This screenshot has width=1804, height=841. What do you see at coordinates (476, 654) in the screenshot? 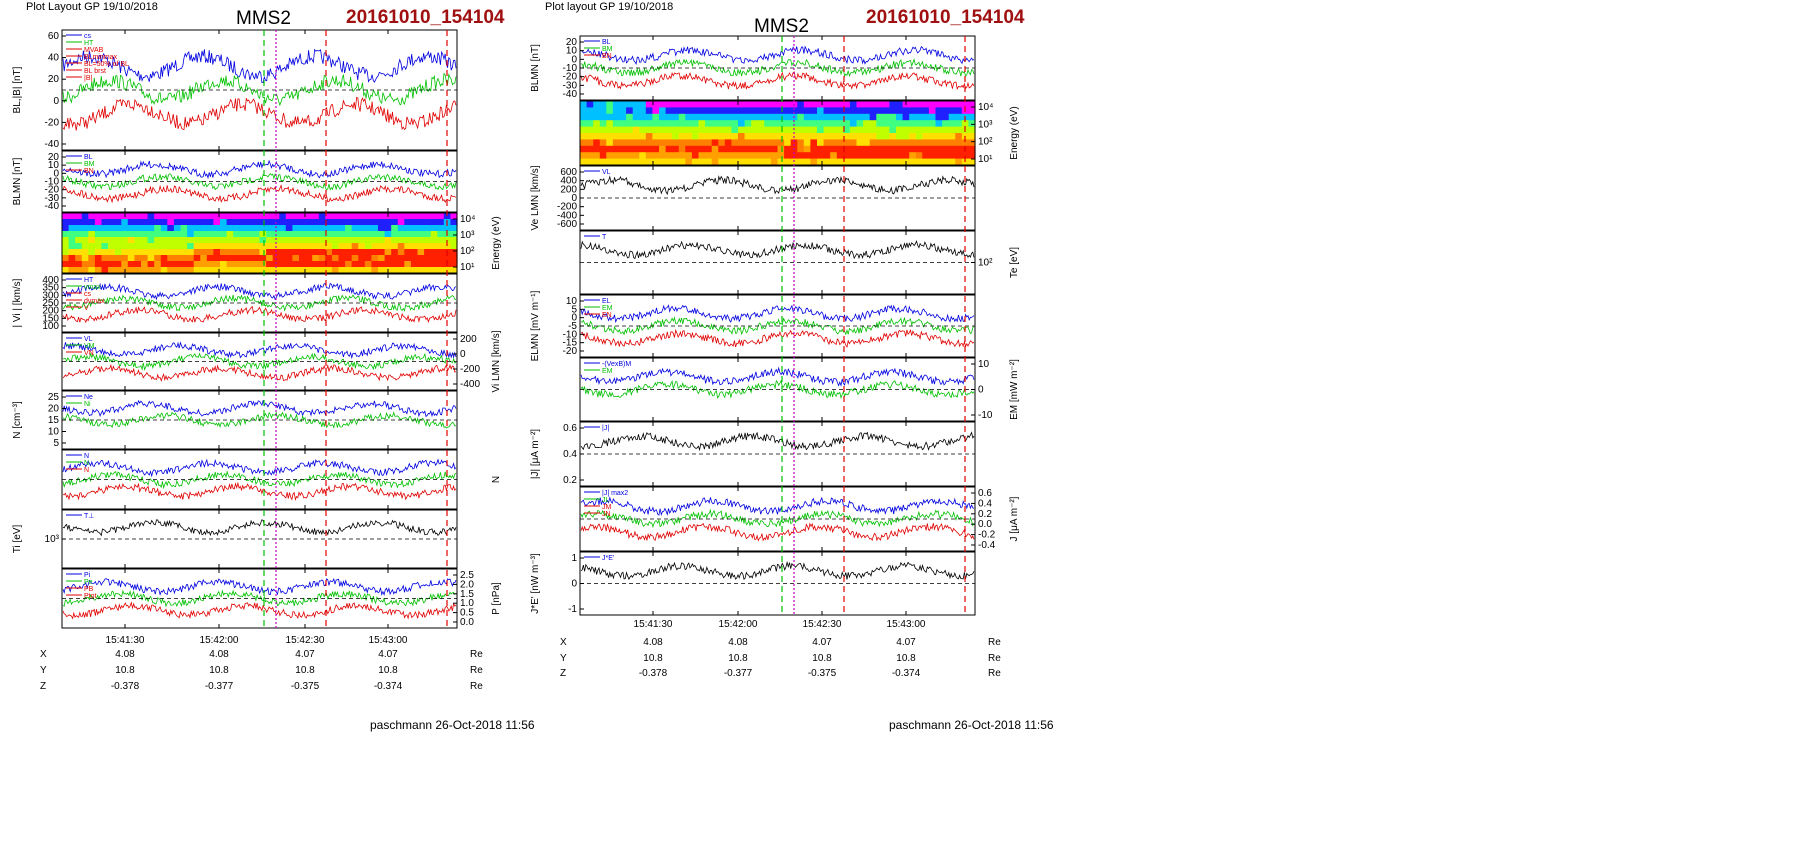
I see `ephemeris-unit-left-X: Re` at bounding box center [476, 654].